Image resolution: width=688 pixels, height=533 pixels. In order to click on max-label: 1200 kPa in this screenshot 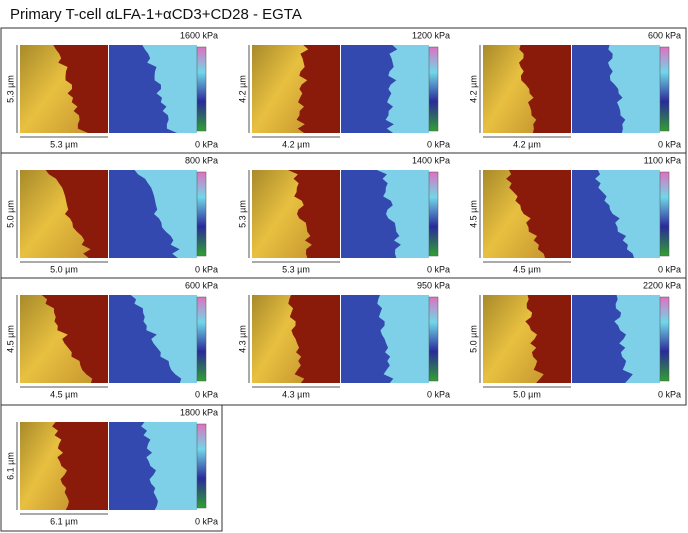, I will do `click(431, 35)`.